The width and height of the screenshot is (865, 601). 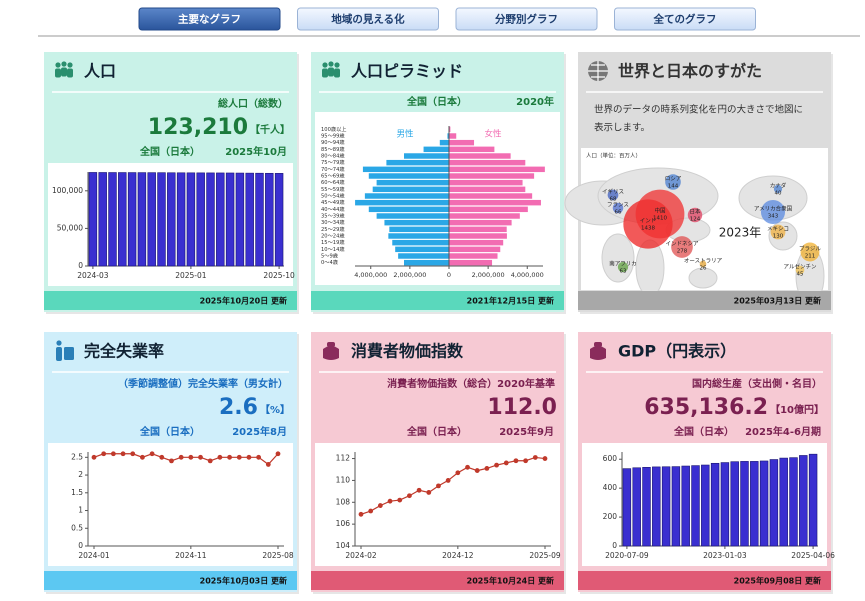 I want to click on age-label: 0～4歳, so click(x=329, y=262).